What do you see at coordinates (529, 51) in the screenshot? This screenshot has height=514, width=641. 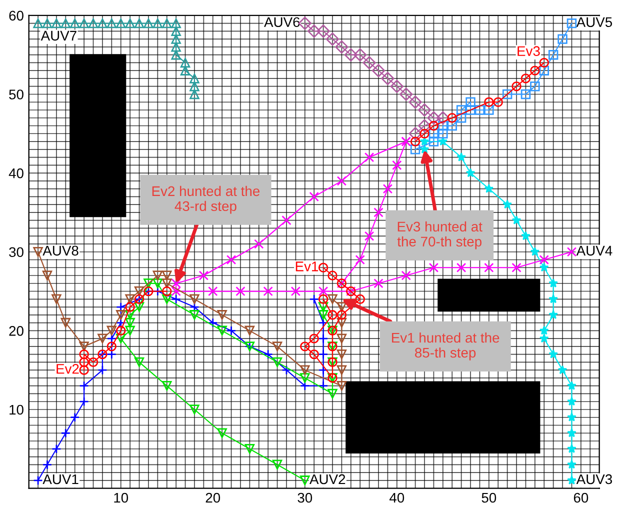 I see `series-label: Ev3` at bounding box center [529, 51].